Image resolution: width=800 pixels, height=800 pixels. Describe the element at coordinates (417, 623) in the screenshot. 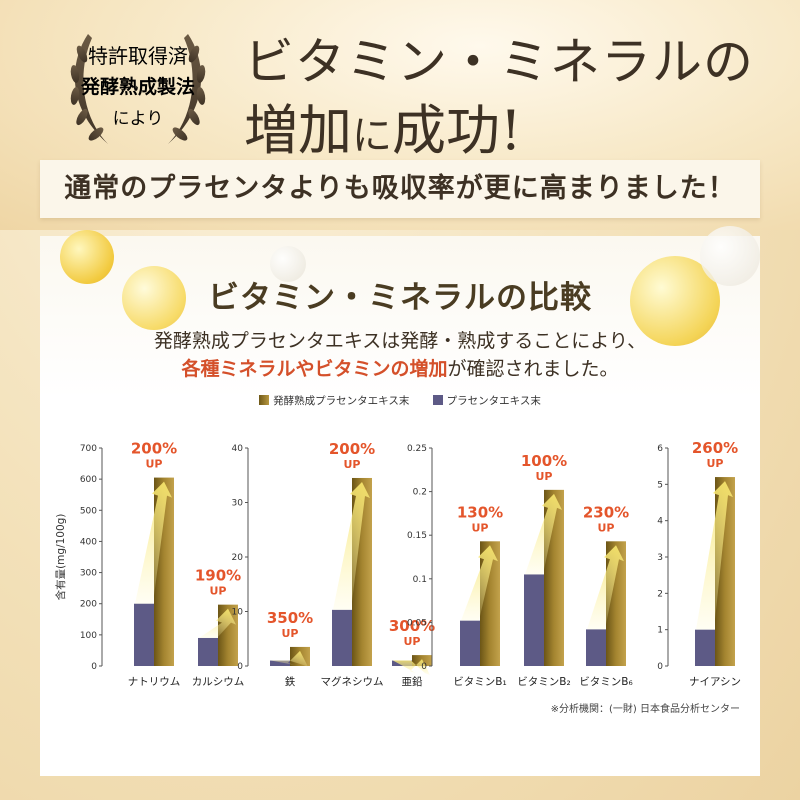

I see `y-tick-label: 0.05` at that location.